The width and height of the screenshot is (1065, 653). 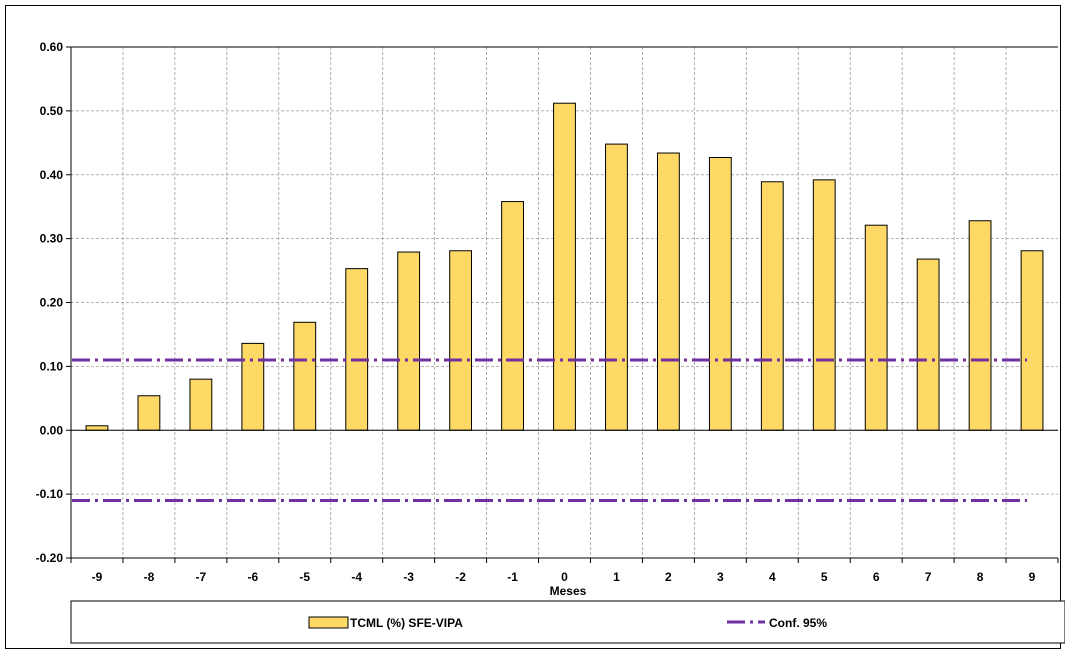 I want to click on x-tick-label: 4, so click(x=772, y=577).